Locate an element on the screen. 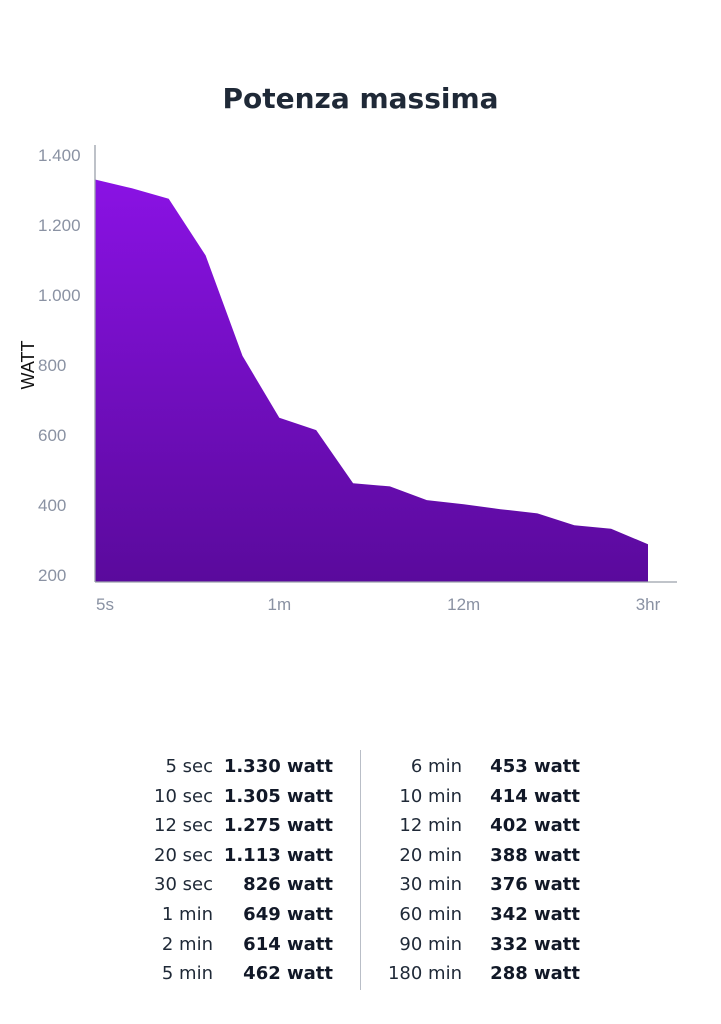 The width and height of the screenshot is (721, 1024). power-value: 453 watt is located at coordinates (535, 766).